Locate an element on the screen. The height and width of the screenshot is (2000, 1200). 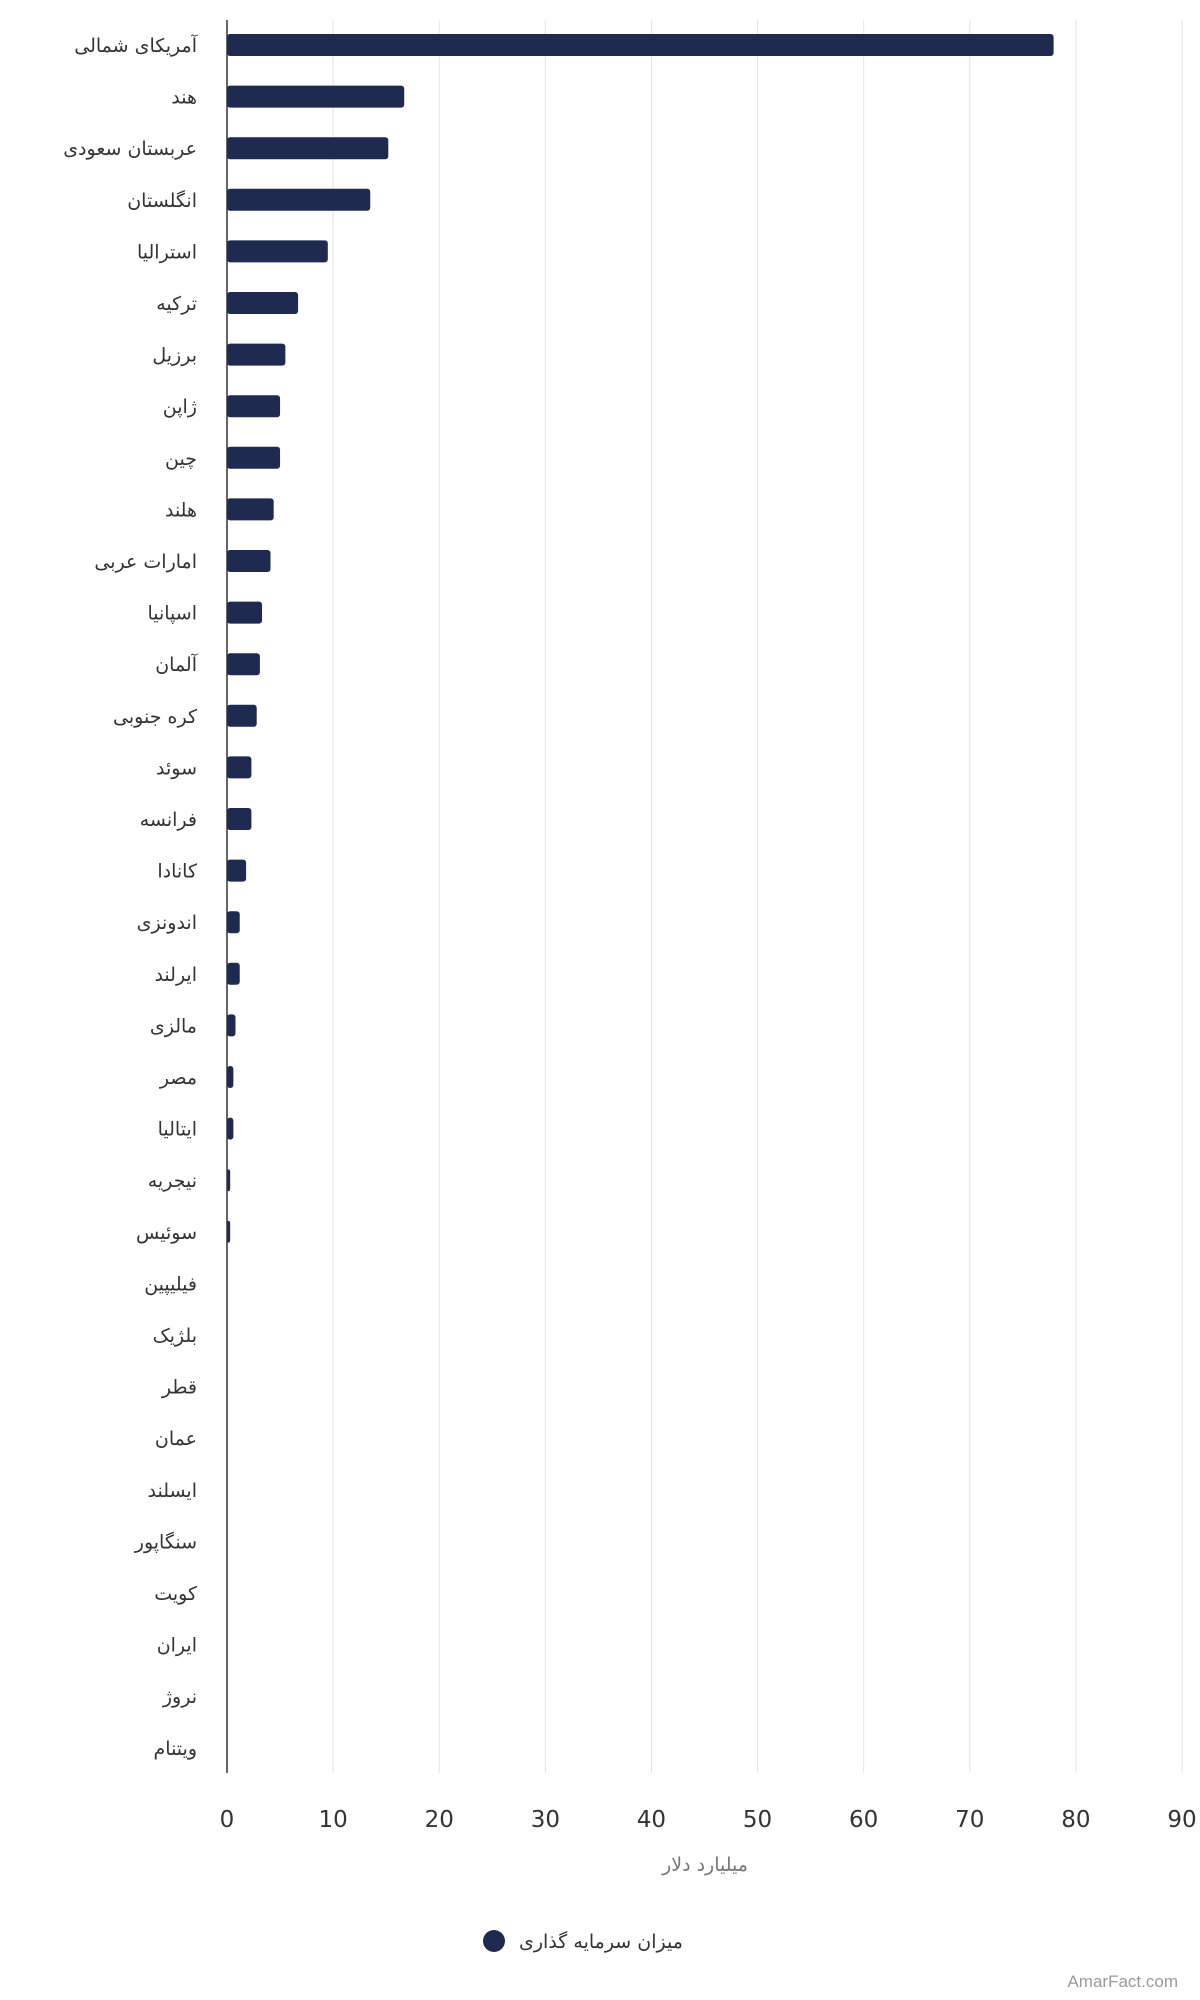
category-label: عربستان سعودی is located at coordinates (130, 149).